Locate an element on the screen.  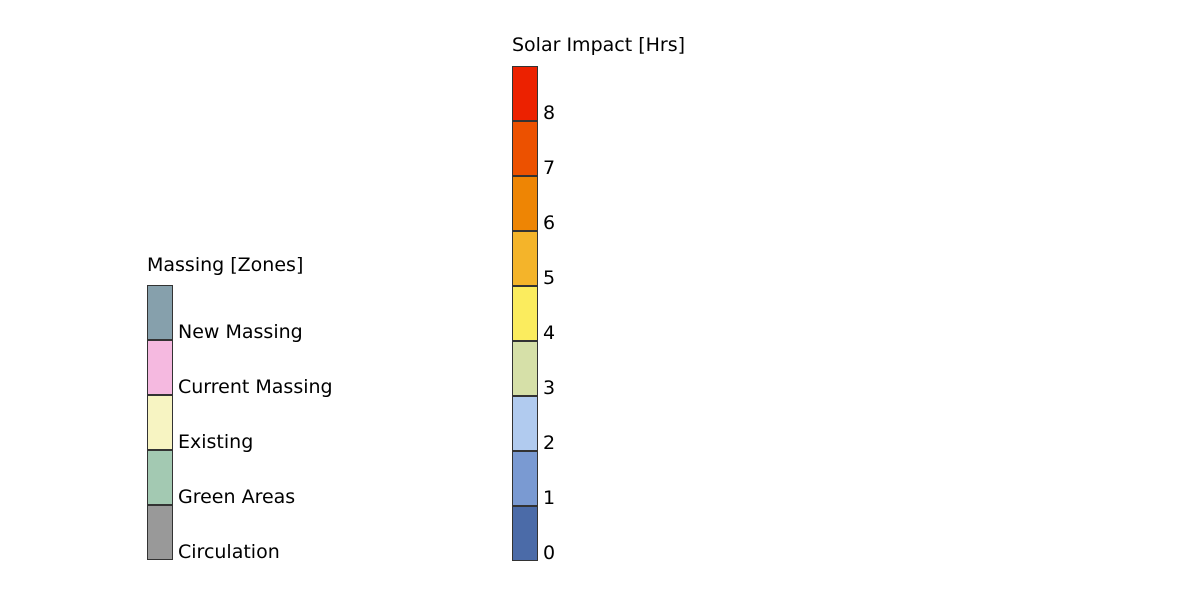
solar-label-5: 5 is located at coordinates (549, 278).